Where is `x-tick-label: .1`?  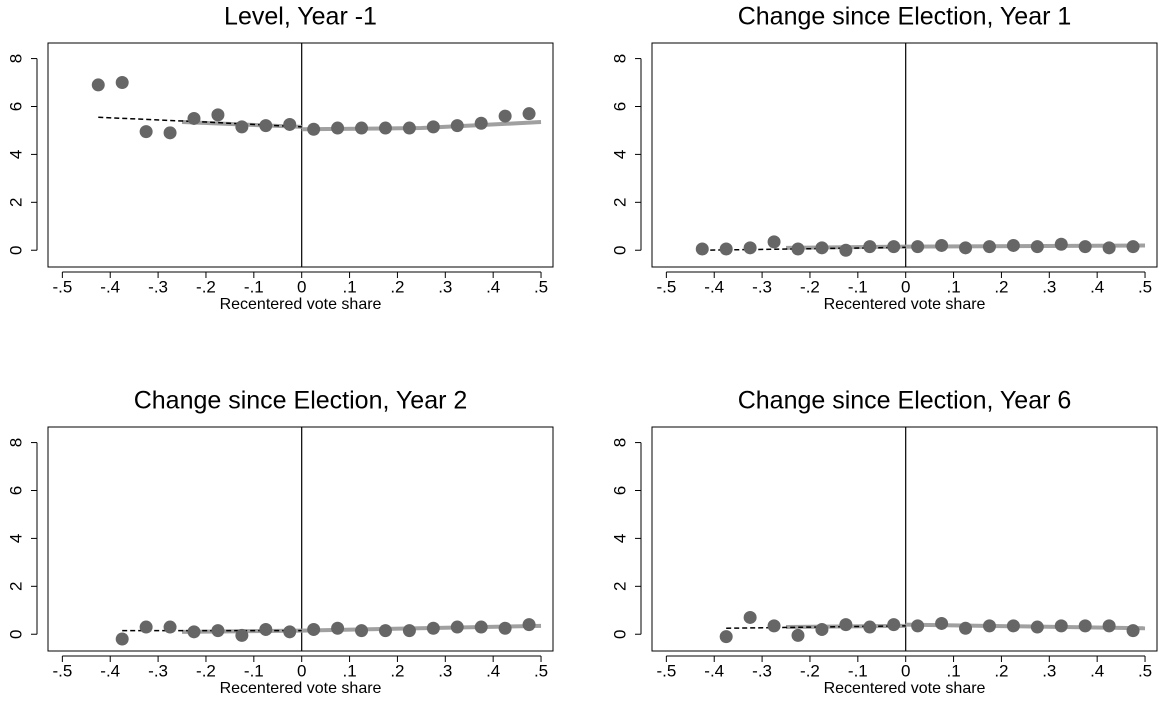 x-tick-label: .1 is located at coordinates (349, 670).